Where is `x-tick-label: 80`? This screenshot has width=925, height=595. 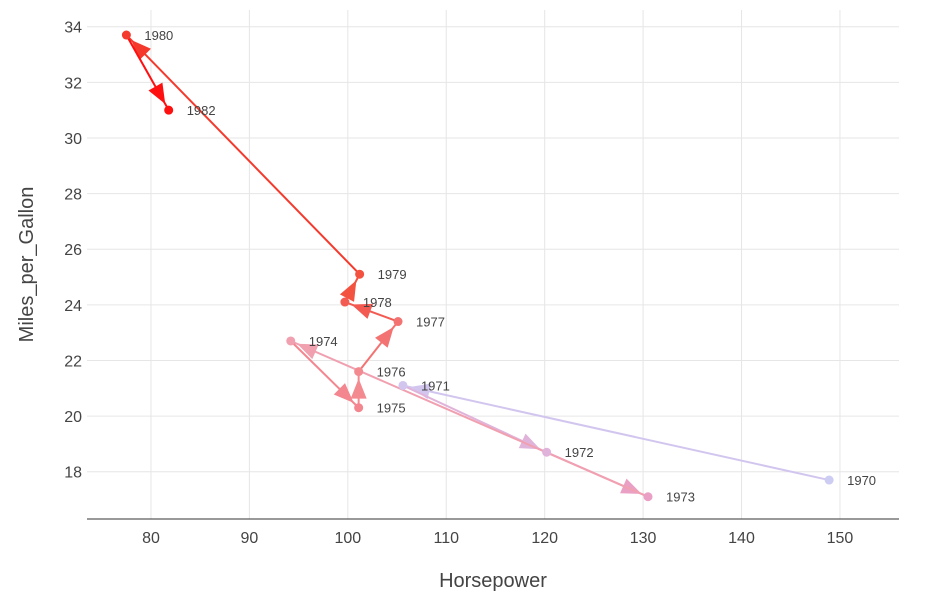 x-tick-label: 80 is located at coordinates (151, 538).